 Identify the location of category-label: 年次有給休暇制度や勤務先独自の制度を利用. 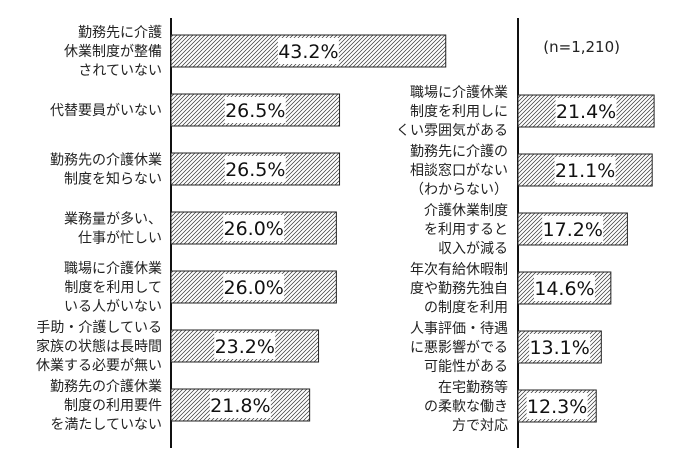
(459, 289).